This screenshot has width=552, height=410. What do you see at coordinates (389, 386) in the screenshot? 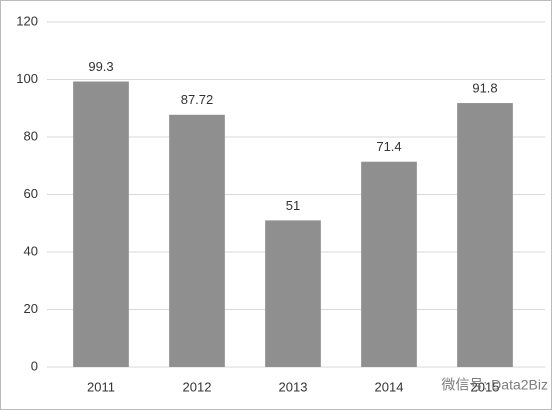
I see `x-tick-label: 2014` at bounding box center [389, 386].